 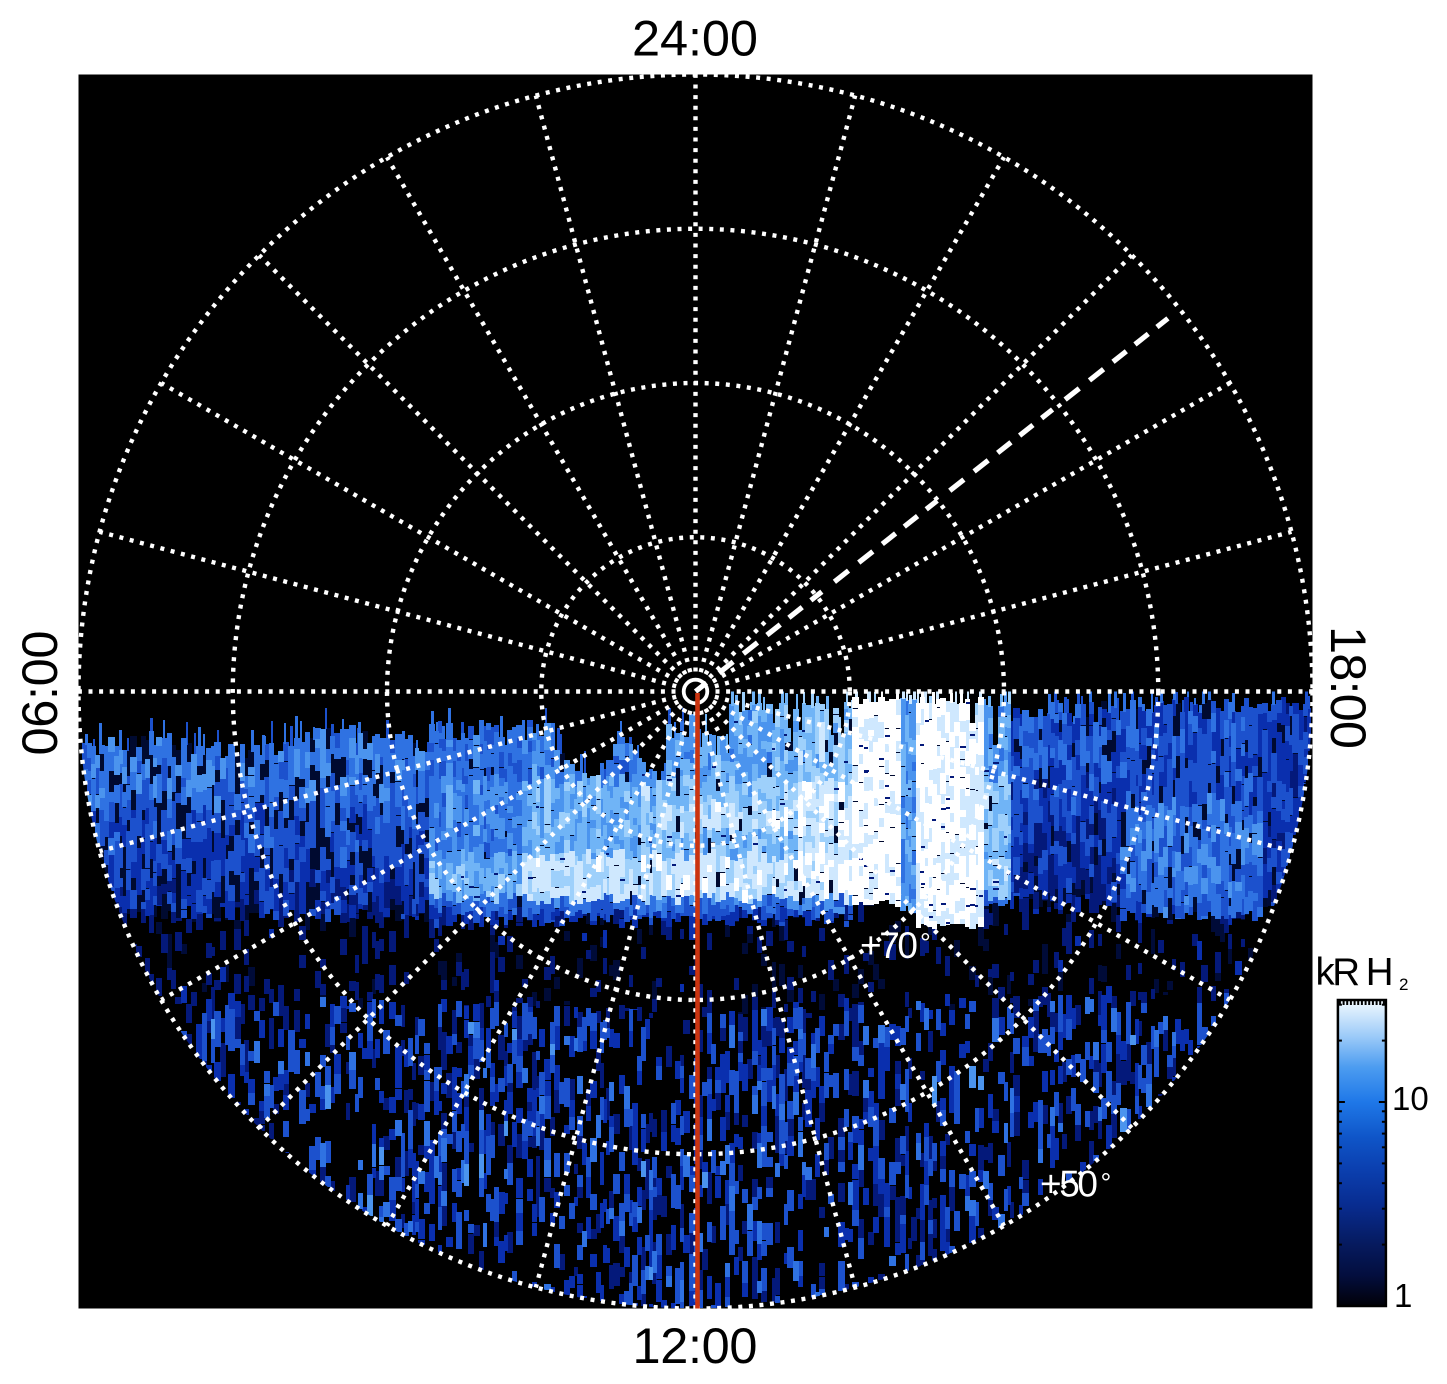 I want to click on svg-text: 2, so click(x=1403, y=984).